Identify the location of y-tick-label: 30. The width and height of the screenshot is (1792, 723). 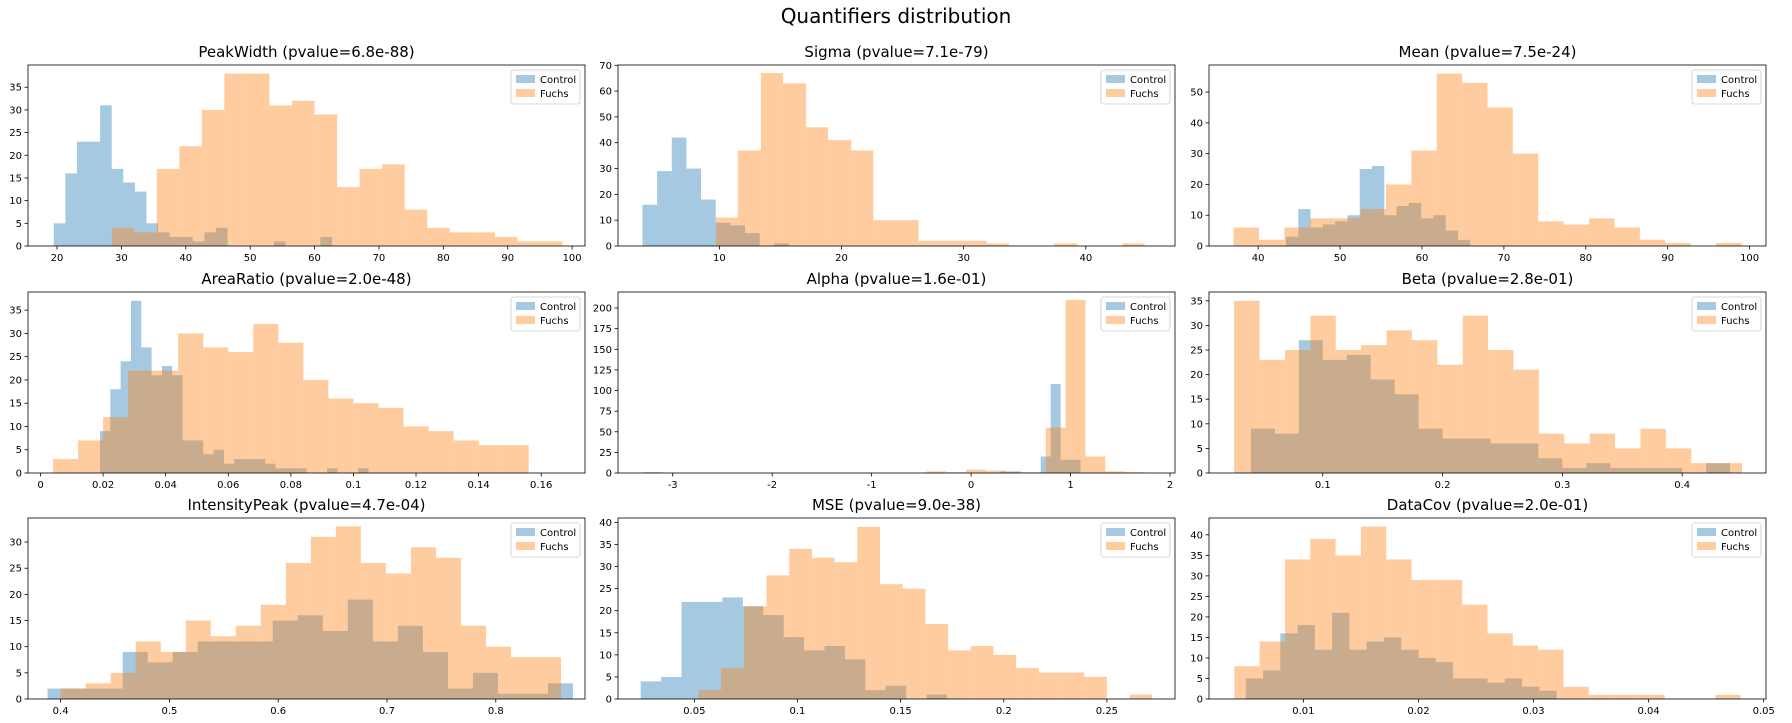
(1196, 154).